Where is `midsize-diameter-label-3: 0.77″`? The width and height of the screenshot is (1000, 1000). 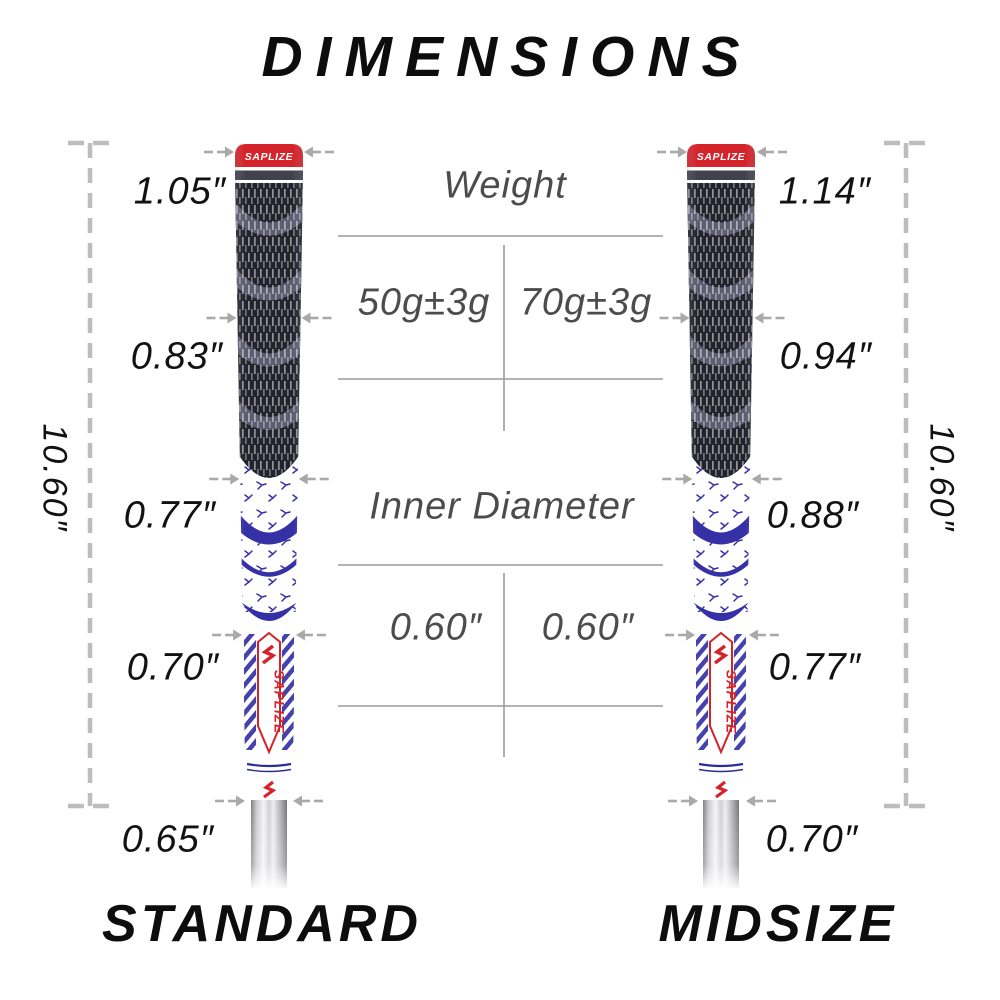 midsize-diameter-label-3: 0.77″ is located at coordinates (815, 667).